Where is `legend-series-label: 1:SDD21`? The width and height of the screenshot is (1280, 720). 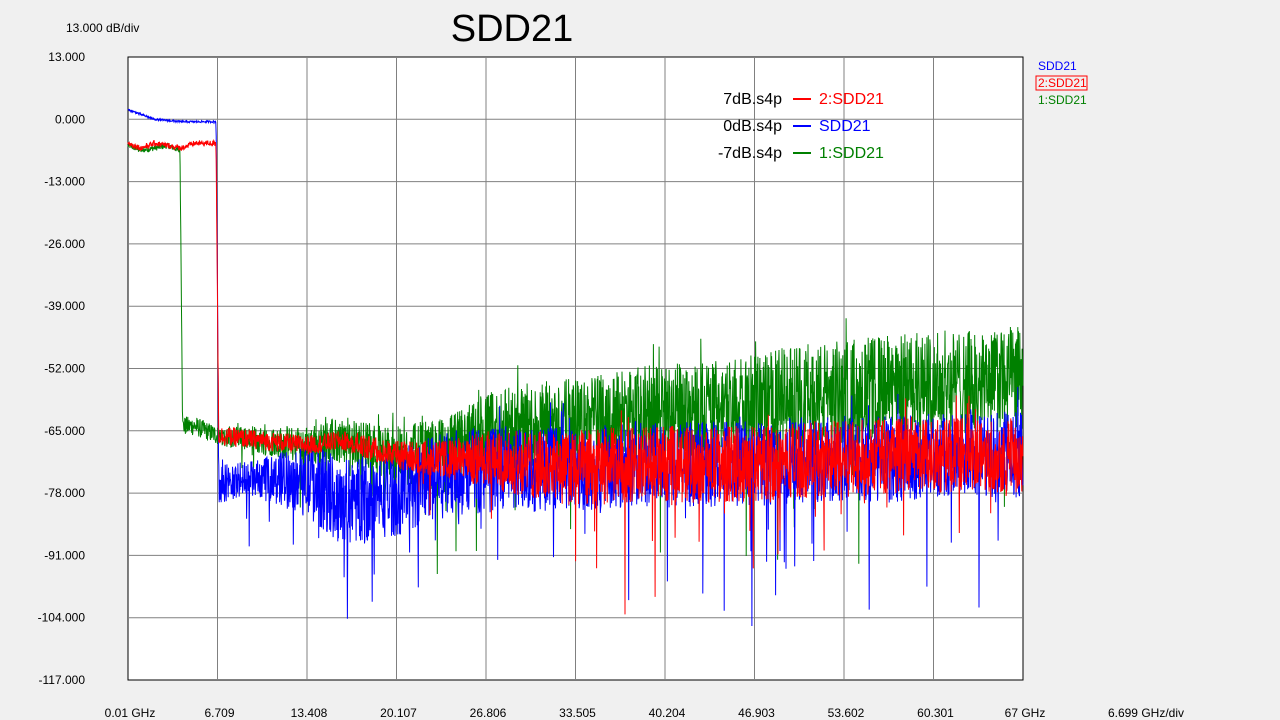 legend-series-label: 1:SDD21 is located at coordinates (851, 153).